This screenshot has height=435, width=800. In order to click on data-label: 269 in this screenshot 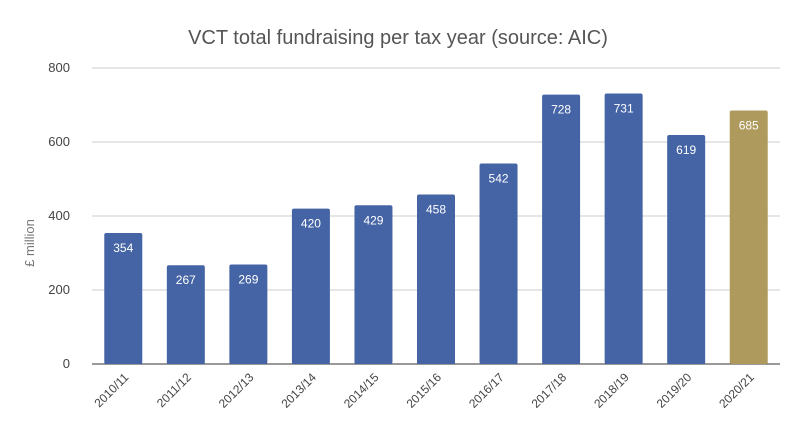, I will do `click(248, 279)`.